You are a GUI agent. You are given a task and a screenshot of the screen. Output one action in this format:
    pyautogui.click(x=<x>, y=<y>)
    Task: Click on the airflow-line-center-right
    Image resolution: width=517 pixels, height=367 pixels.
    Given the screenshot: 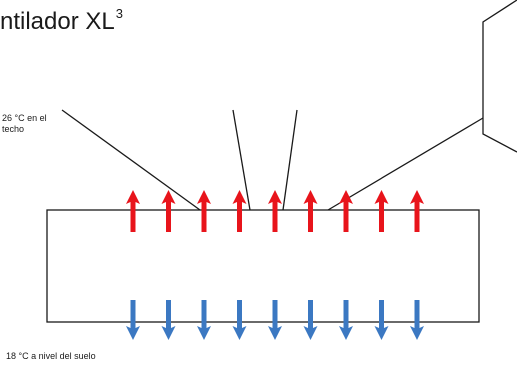 What is the action you would take?
    pyautogui.click(x=290, y=160)
    